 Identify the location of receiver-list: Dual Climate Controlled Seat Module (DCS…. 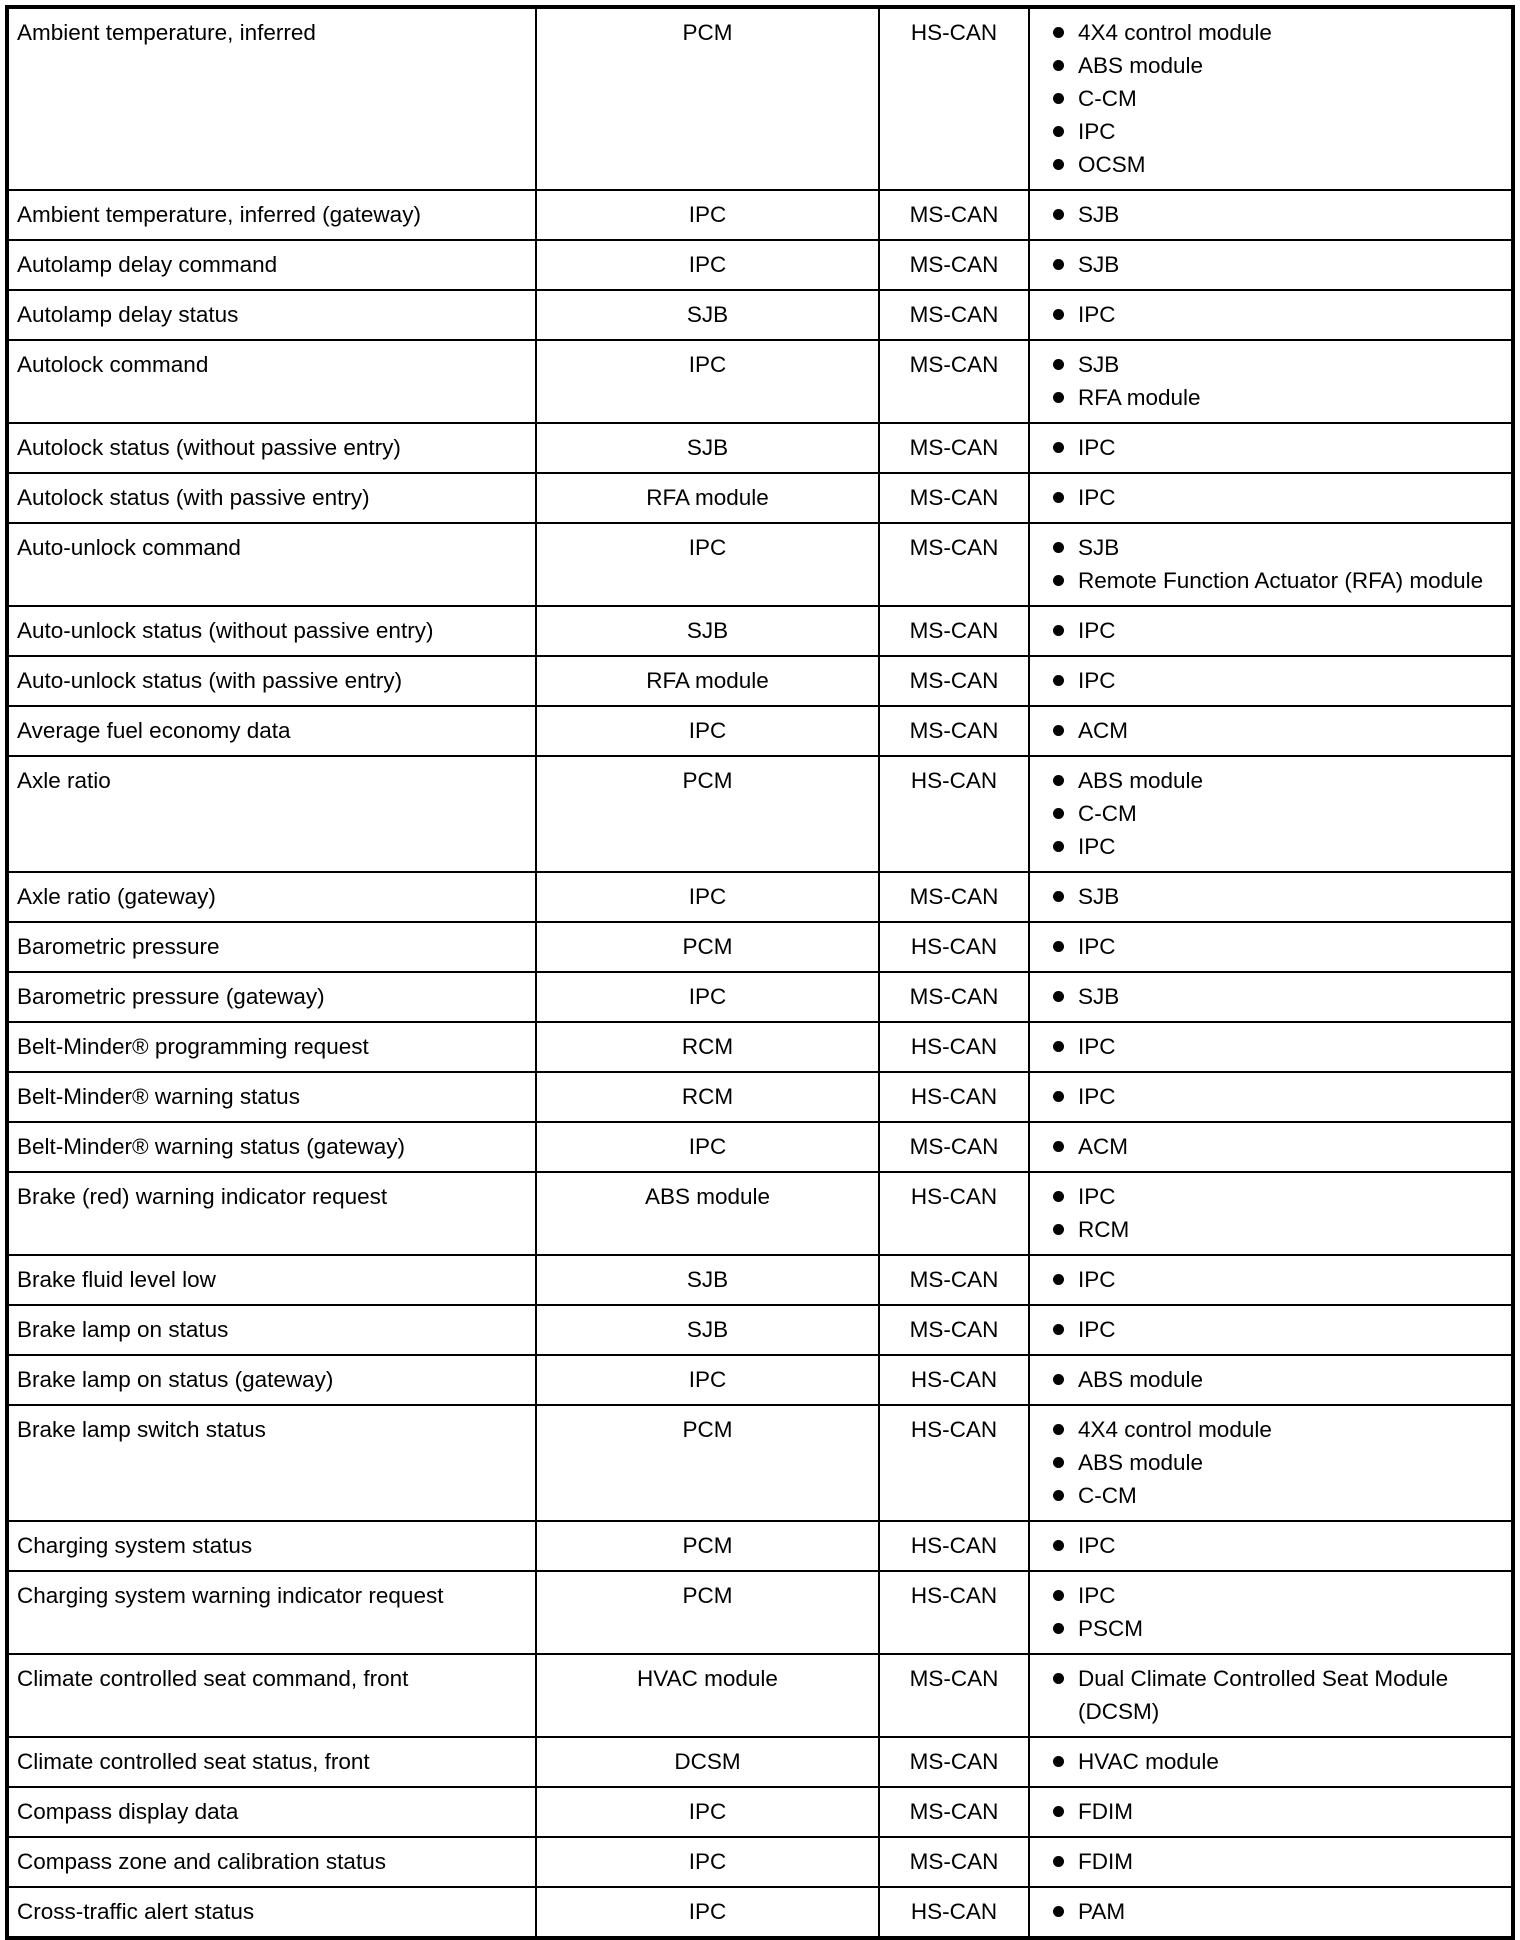
(1276, 1695).